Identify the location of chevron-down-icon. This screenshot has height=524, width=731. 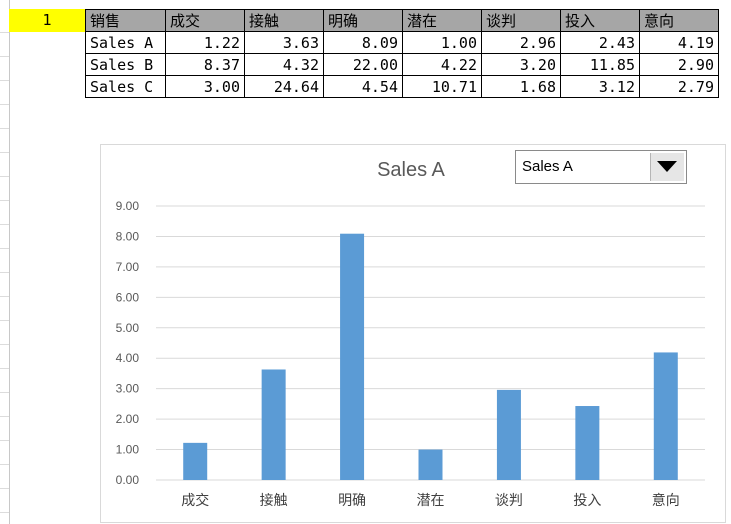
(667, 166).